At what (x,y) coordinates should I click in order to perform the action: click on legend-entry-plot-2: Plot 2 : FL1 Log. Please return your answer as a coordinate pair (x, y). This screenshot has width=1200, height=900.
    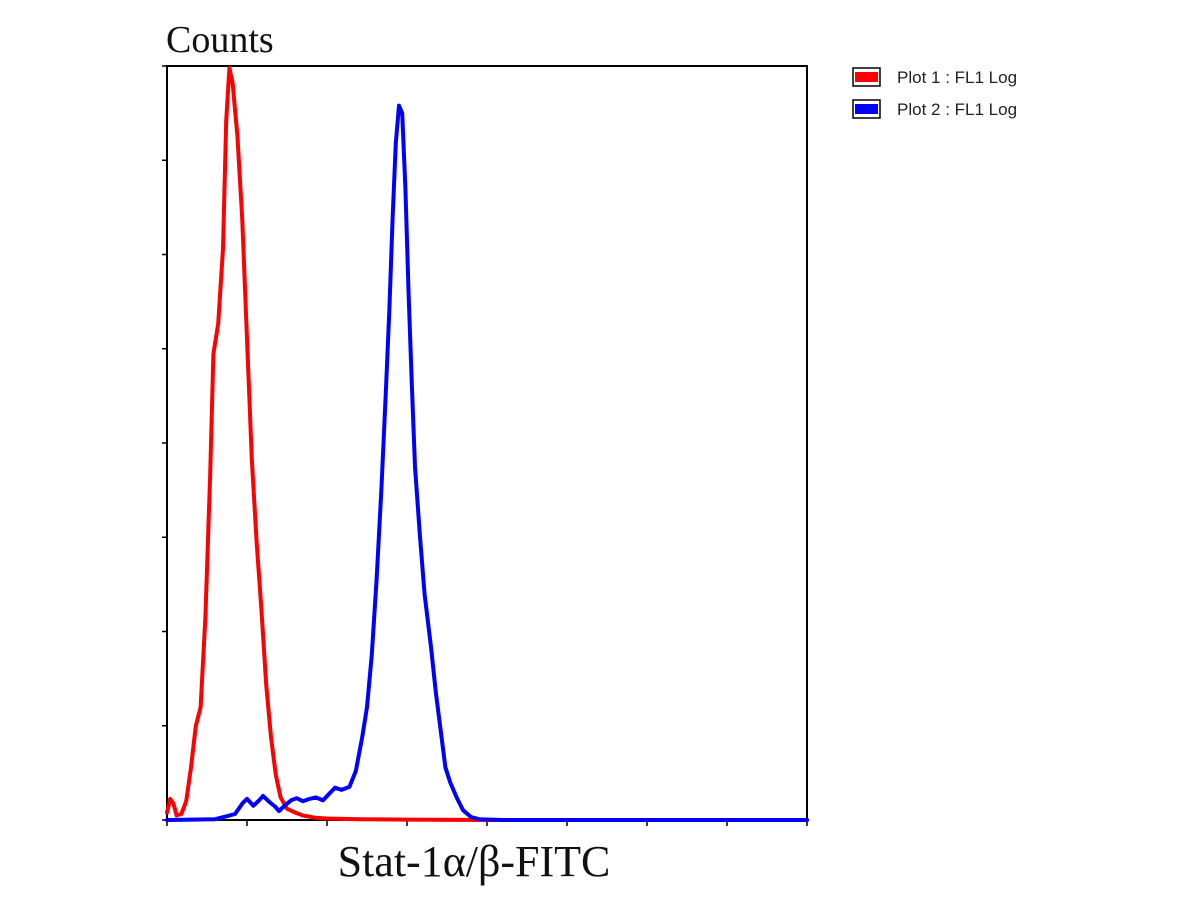
    Looking at the image, I should click on (934, 109).